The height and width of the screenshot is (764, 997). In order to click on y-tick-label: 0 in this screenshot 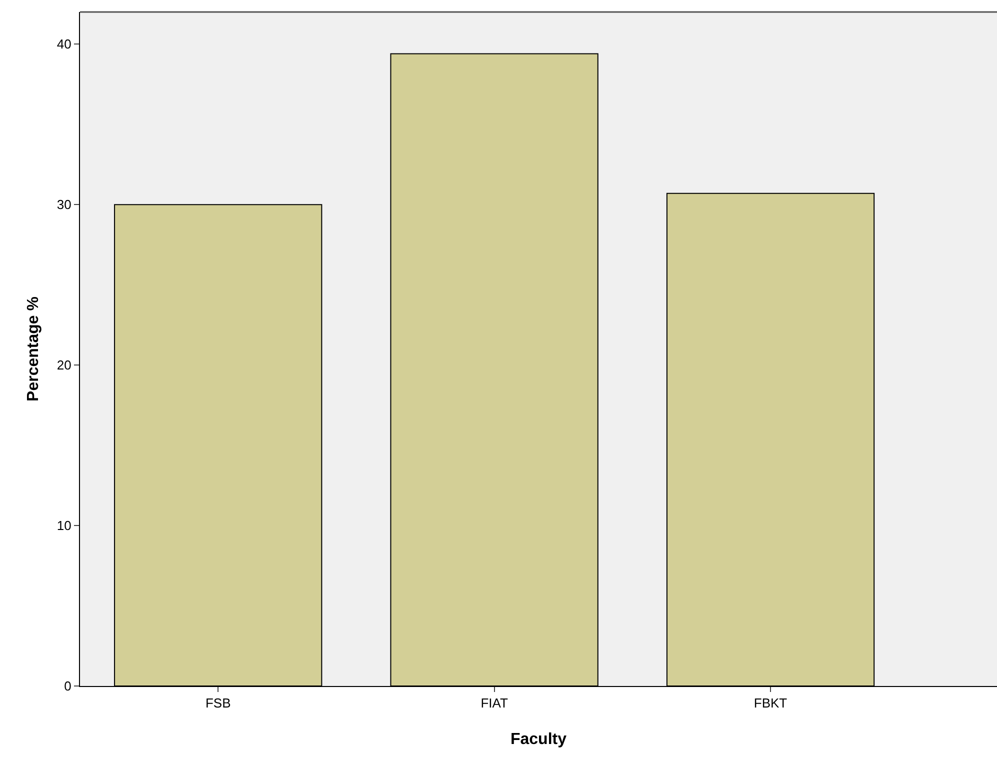, I will do `click(68, 686)`.